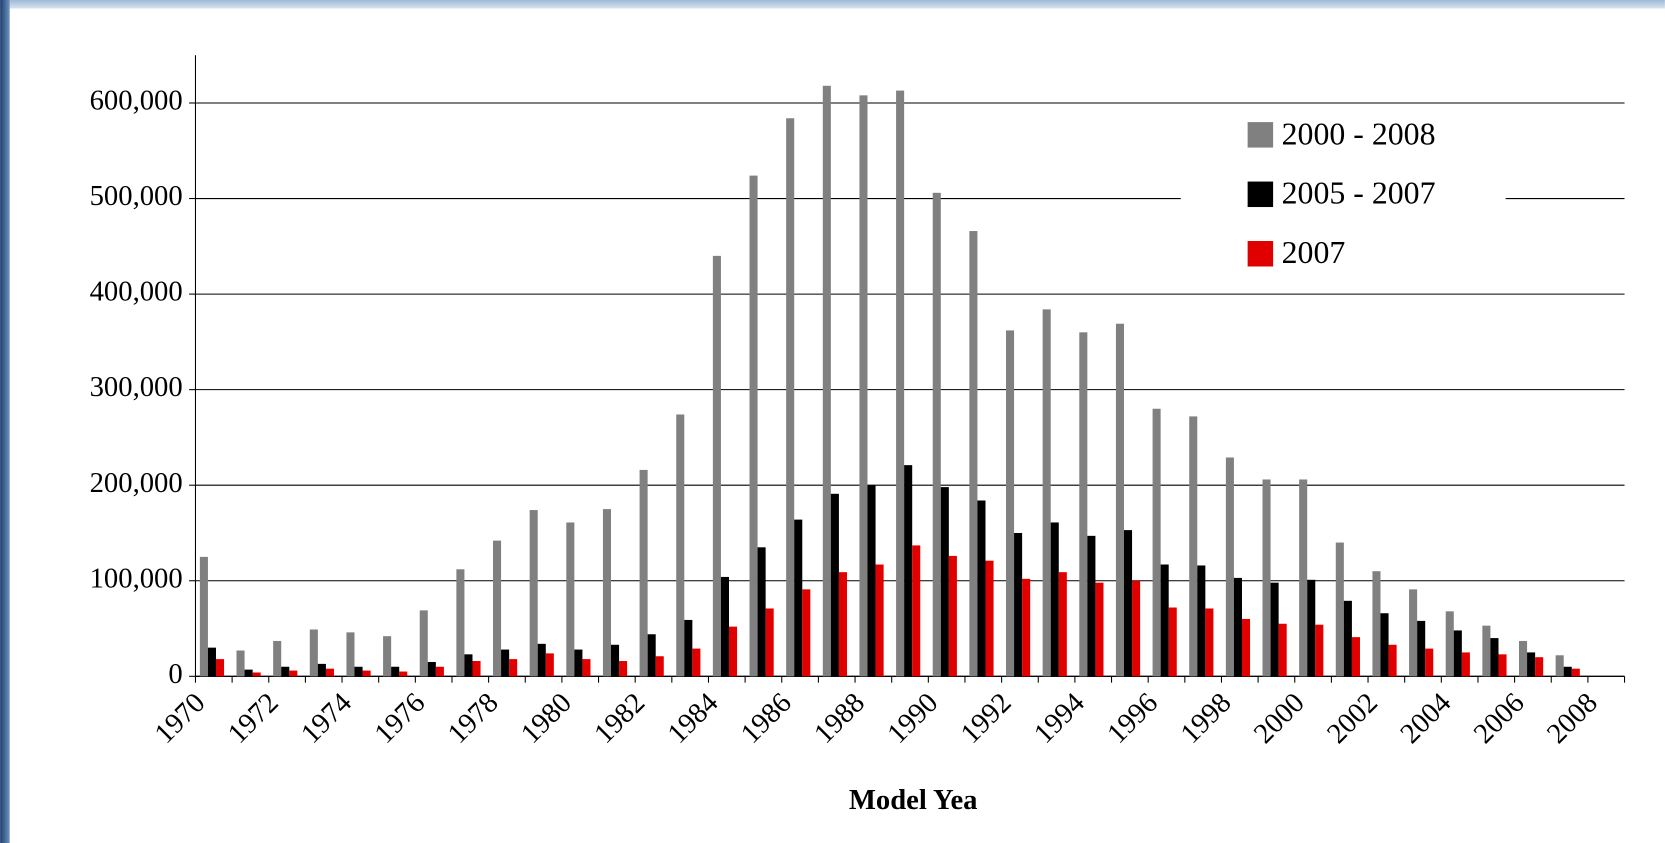  I want to click on x-tick-label: 1986, so click(766, 718).